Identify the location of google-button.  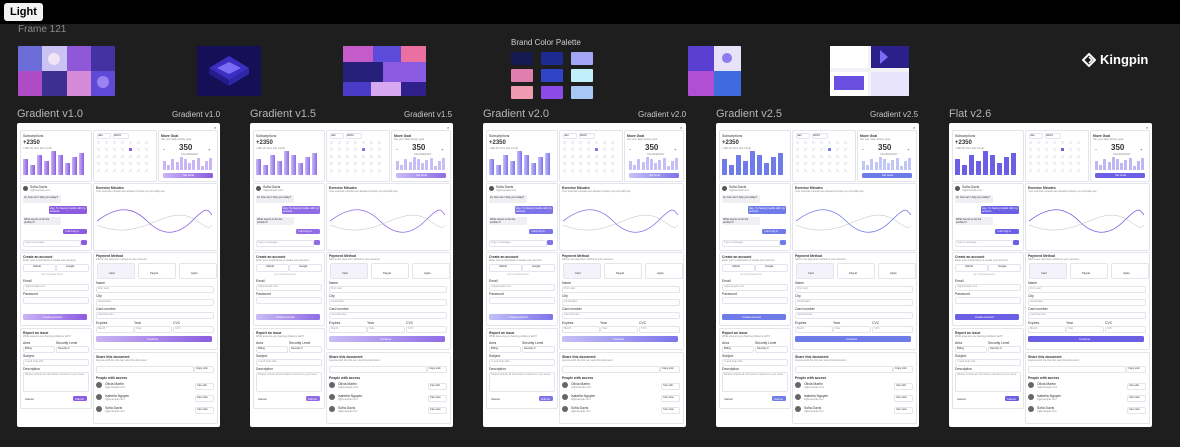
(771, 268).